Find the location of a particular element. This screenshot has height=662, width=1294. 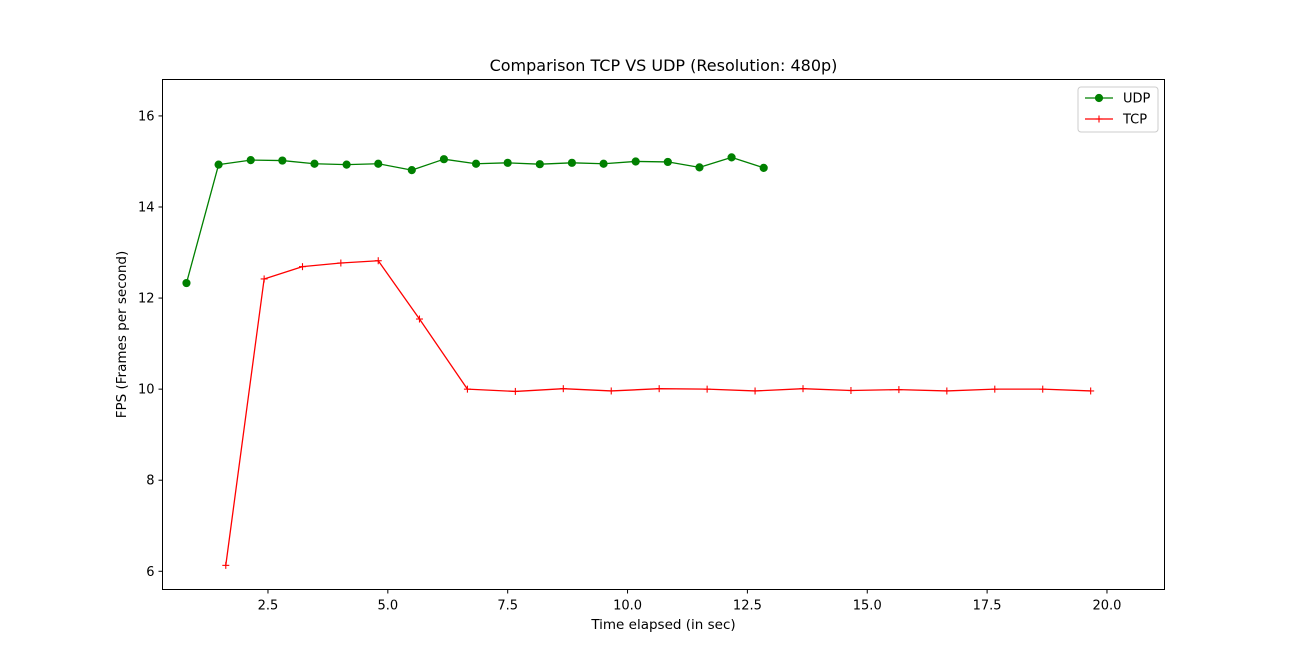

legend-item-udp: UDP is located at coordinates (1118, 99).